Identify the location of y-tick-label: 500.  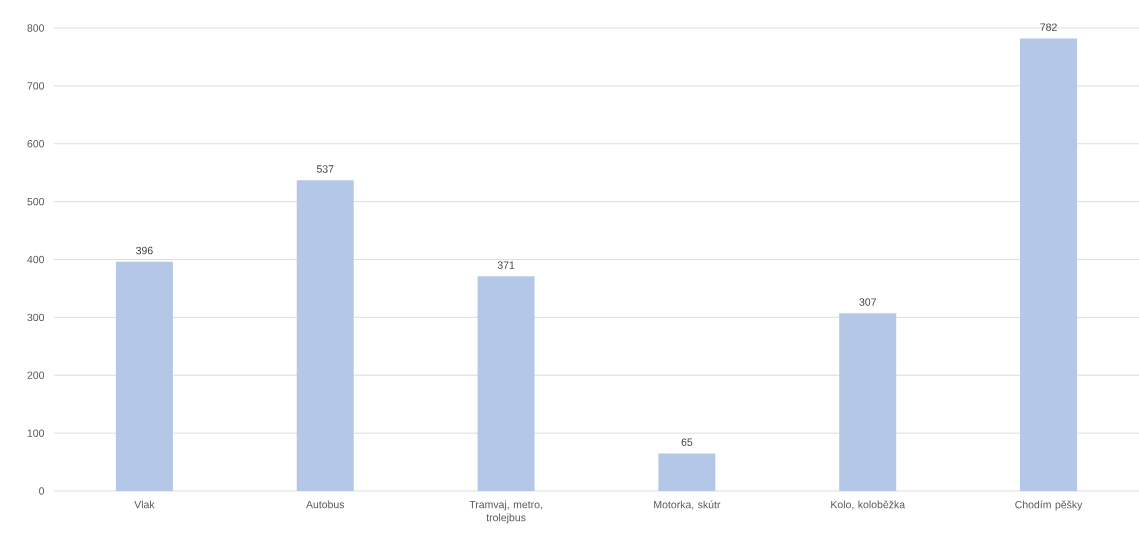
(36, 201).